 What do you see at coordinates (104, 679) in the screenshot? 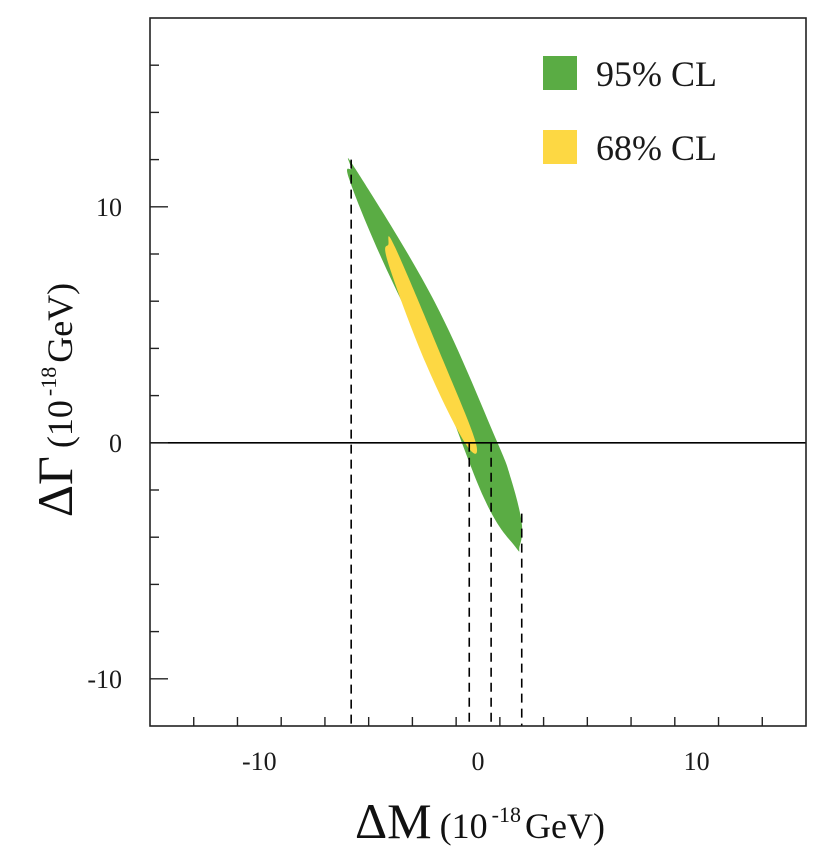
I see `y-tick-label: -10` at bounding box center [104, 679].